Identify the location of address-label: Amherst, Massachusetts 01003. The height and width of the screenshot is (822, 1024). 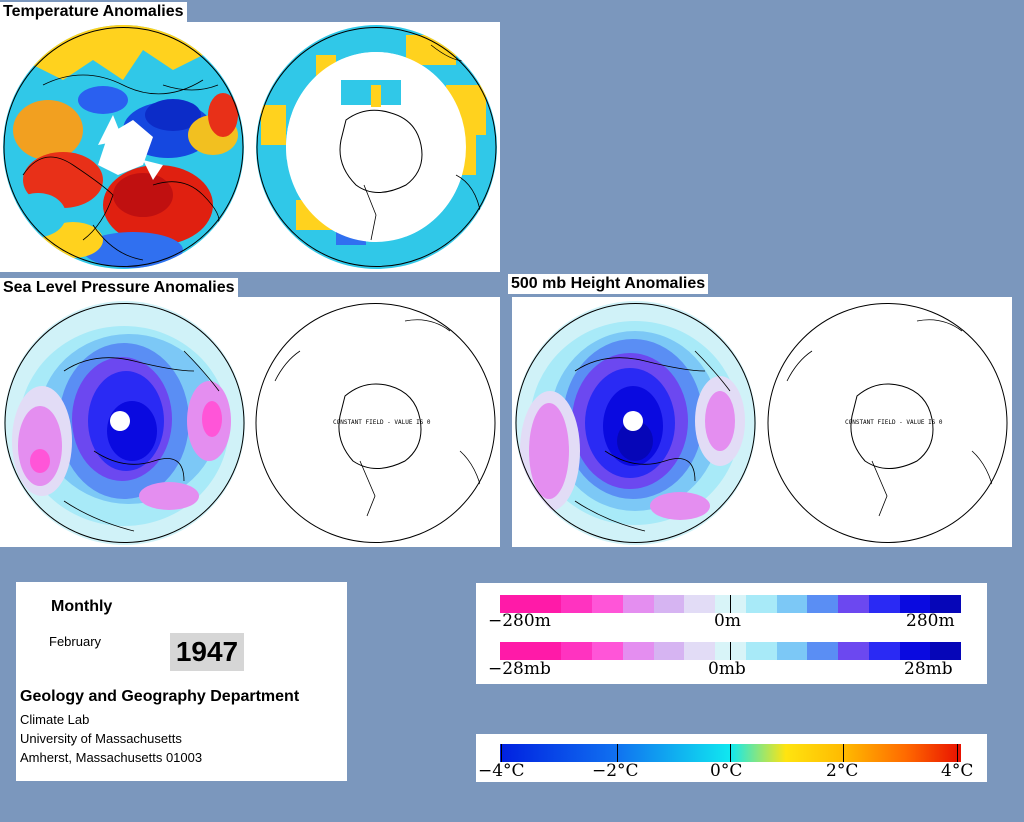
(111, 757).